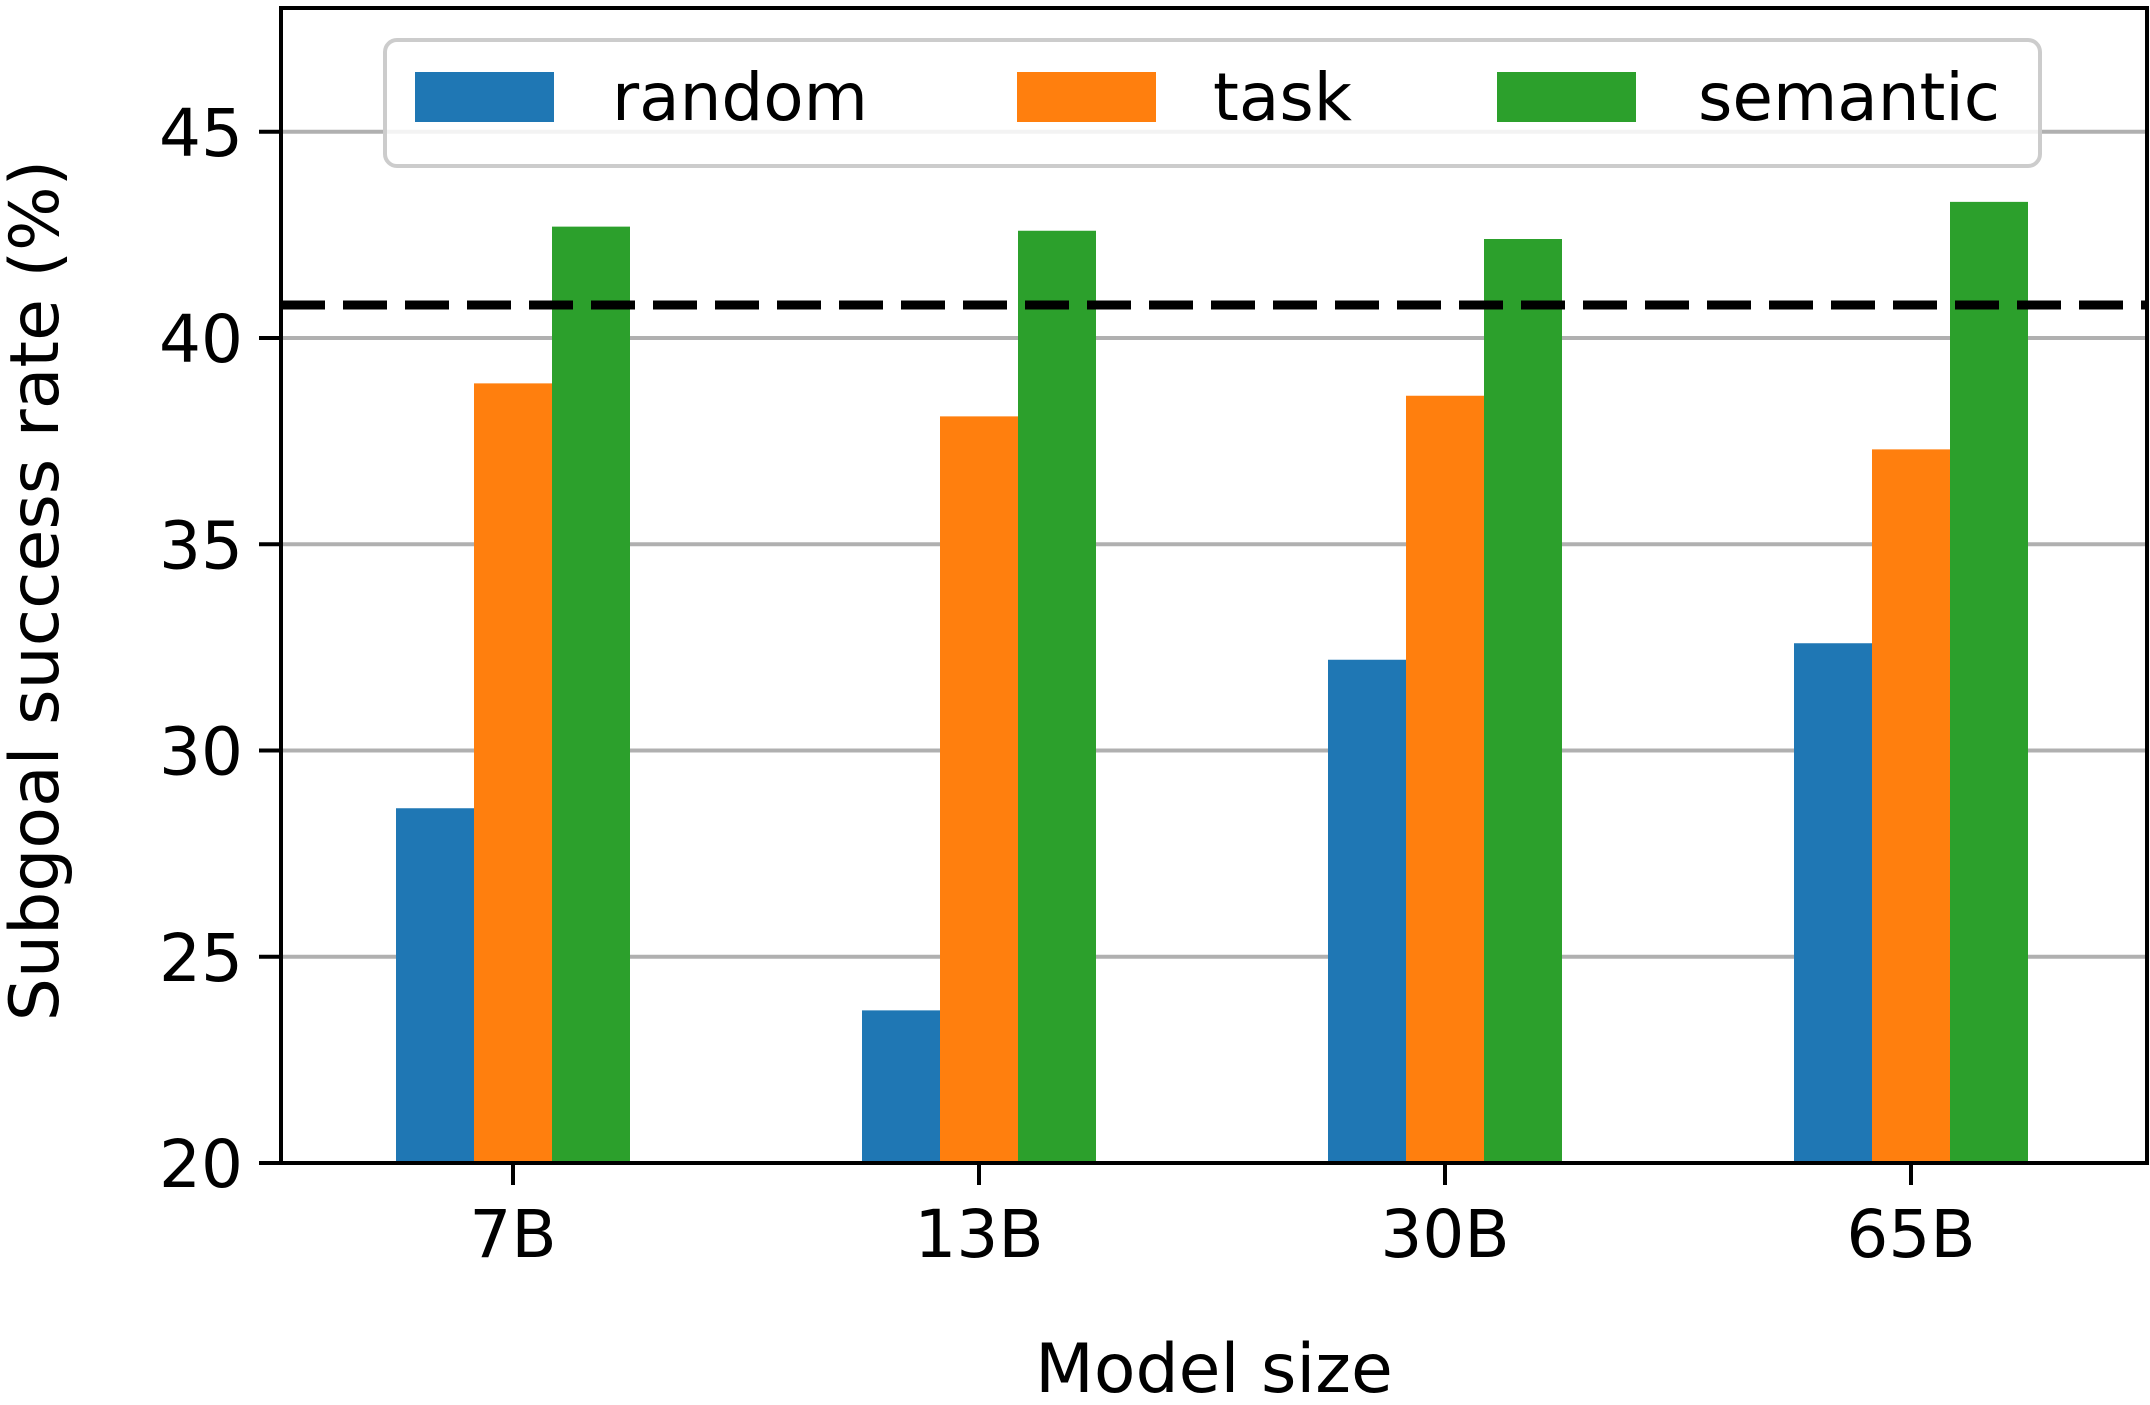  Describe the element at coordinates (1445, 779) in the screenshot. I see `bar-task-30B` at that location.